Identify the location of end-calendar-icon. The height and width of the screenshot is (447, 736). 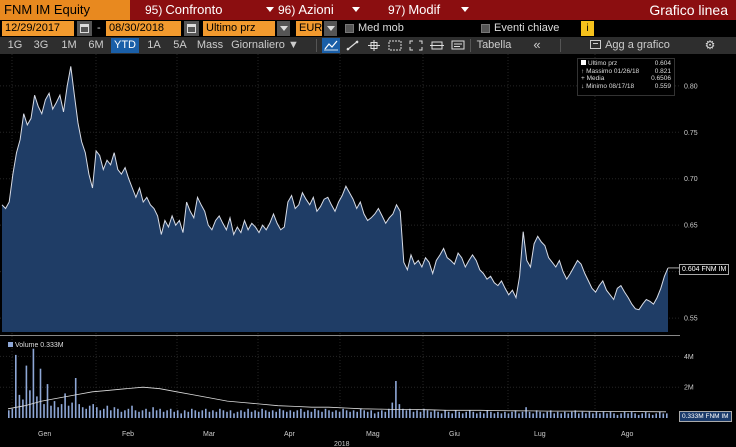
(191, 28).